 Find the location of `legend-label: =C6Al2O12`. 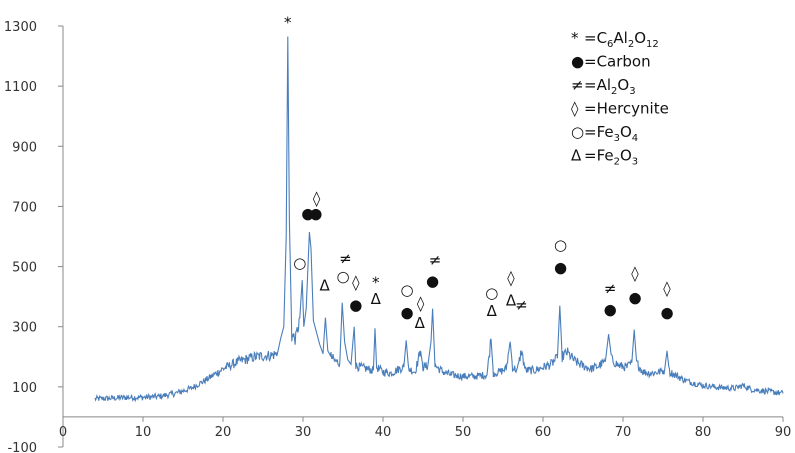

legend-label: =C6Al2O12 is located at coordinates (621, 39).